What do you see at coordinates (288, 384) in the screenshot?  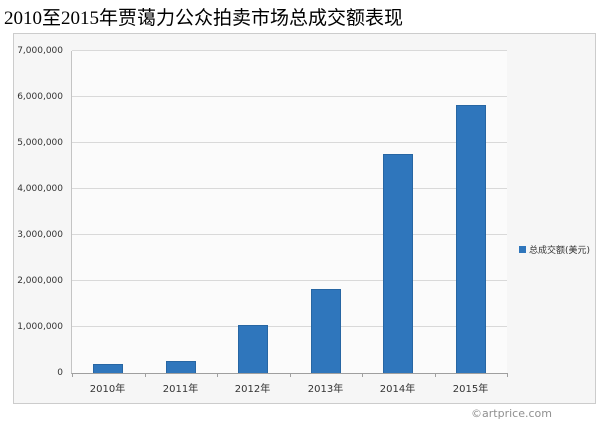 I see `x-axis-labels: 2010年 2011年 2012年 2013年 2014年 2015年` at bounding box center [288, 384].